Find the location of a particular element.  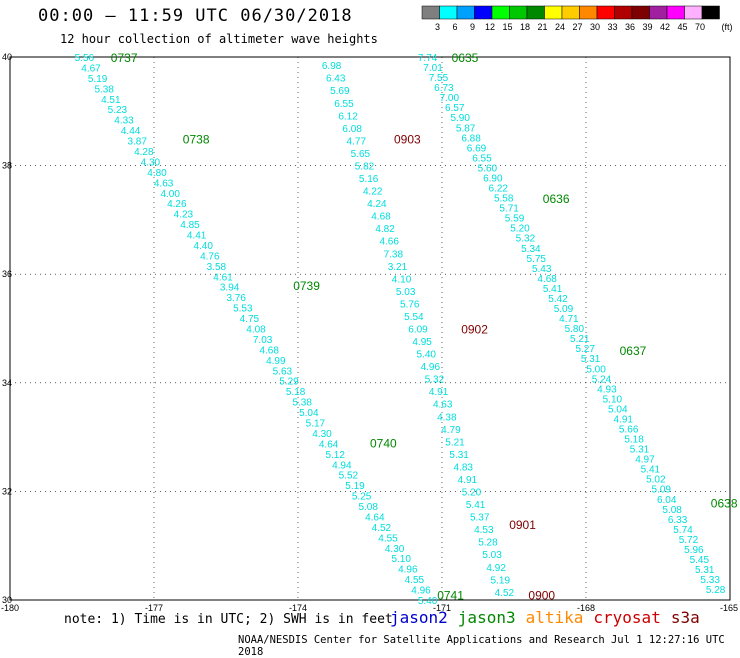

wave-height-point: 6.55 is located at coordinates (482, 158).